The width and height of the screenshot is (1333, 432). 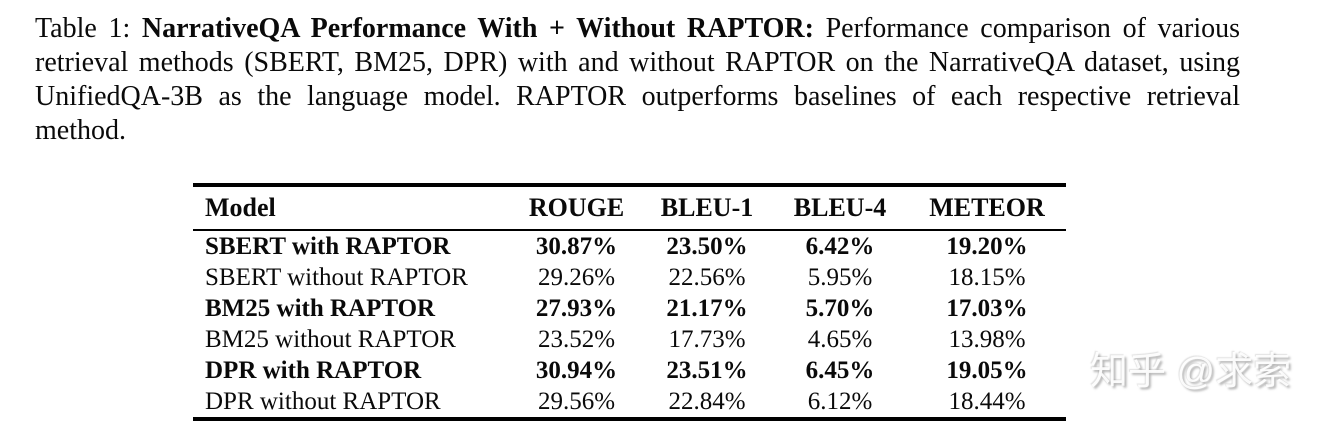 I want to click on bleu4-cell: 6.12%, so click(x=840, y=401).